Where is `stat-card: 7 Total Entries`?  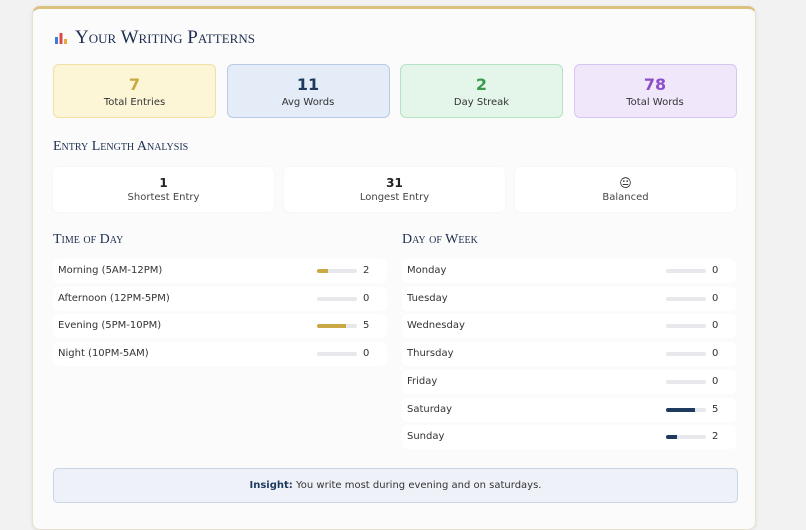
stat-card: 7 Total Entries is located at coordinates (134, 91).